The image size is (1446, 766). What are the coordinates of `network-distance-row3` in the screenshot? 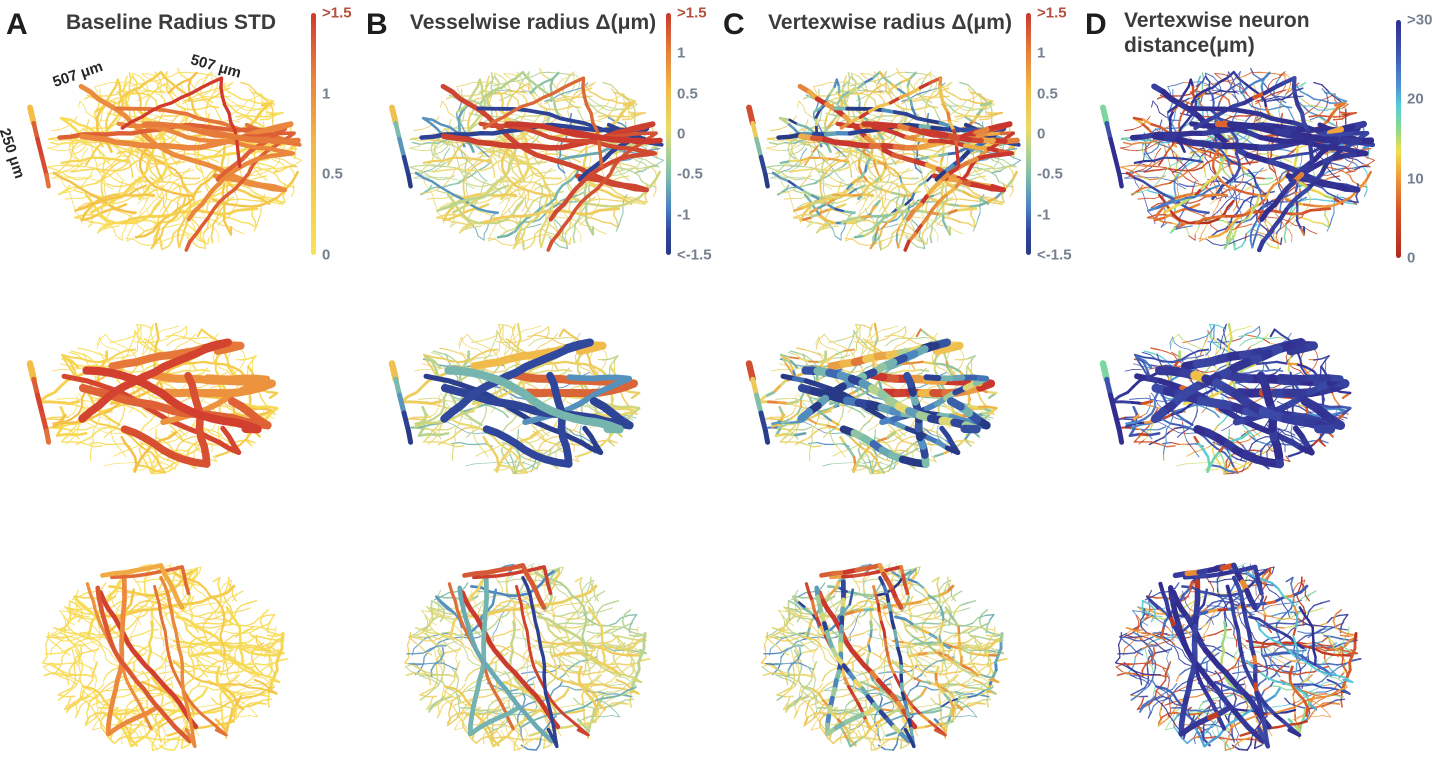 It's located at (1238, 650).